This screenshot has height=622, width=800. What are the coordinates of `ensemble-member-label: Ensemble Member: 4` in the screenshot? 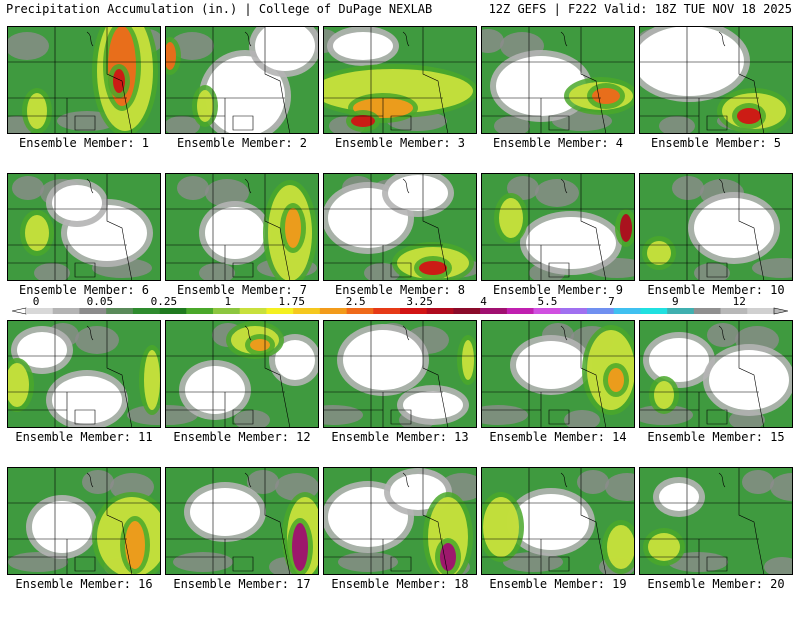 It's located at (558, 143).